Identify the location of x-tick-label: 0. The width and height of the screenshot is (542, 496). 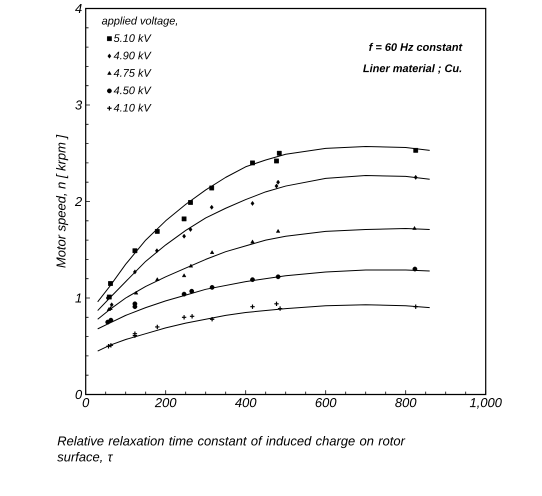
(86, 403).